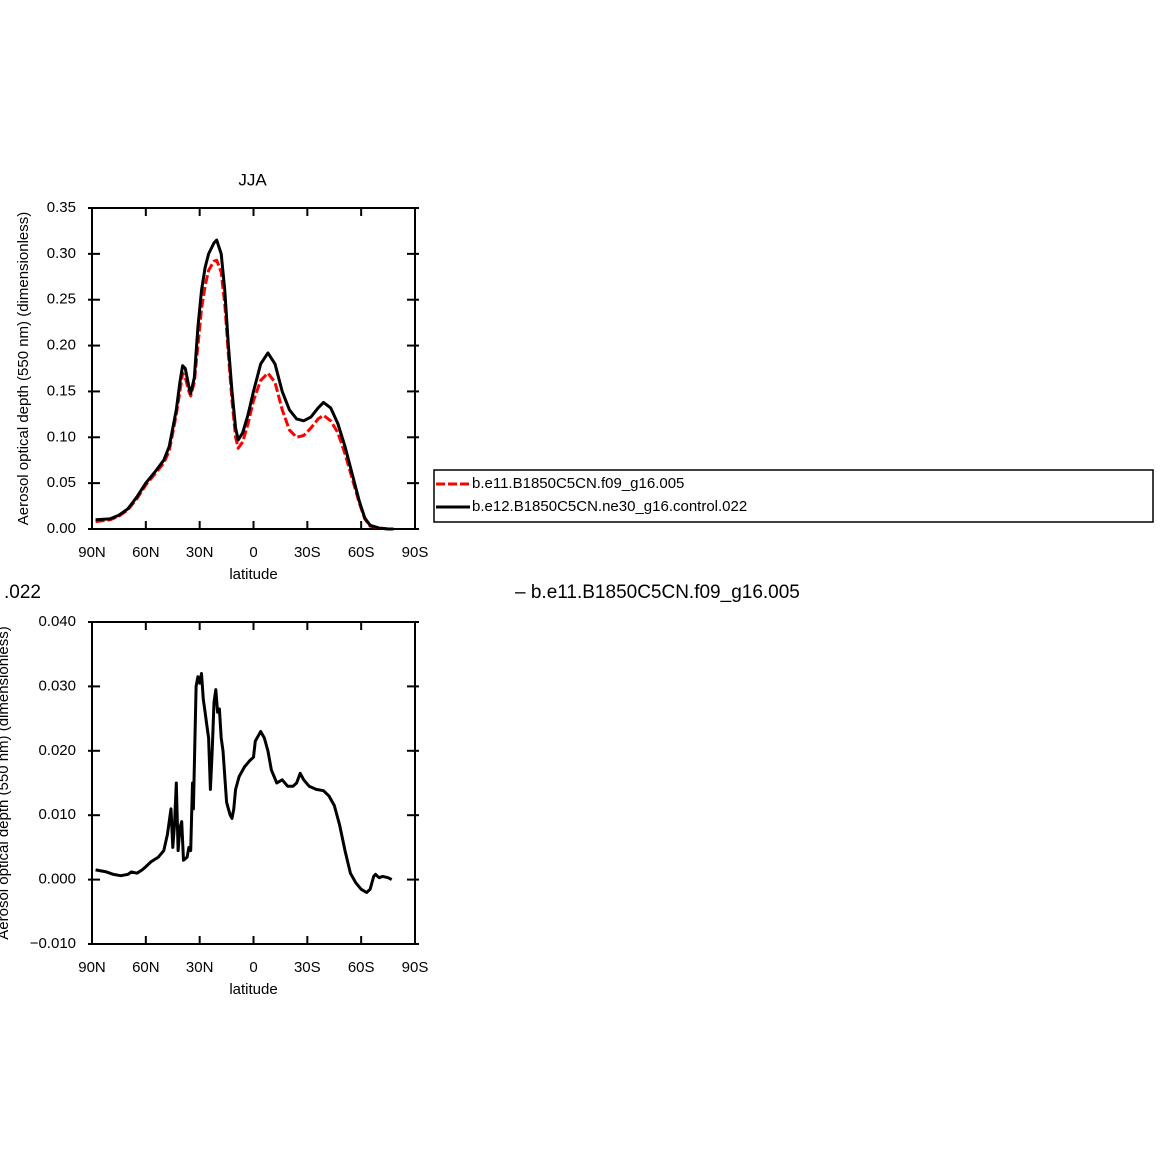 The image size is (1170, 1169). I want to click on y-tick-label: 0.030, so click(57, 685).